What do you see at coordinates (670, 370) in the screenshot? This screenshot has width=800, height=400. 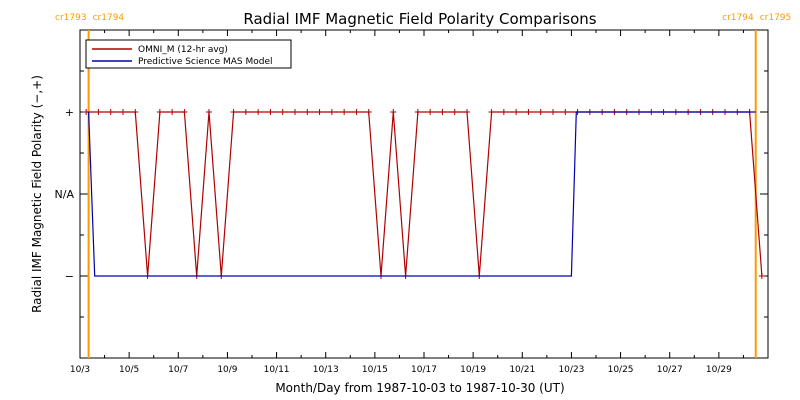 I see `x-tick-label: 10/27` at bounding box center [670, 370].